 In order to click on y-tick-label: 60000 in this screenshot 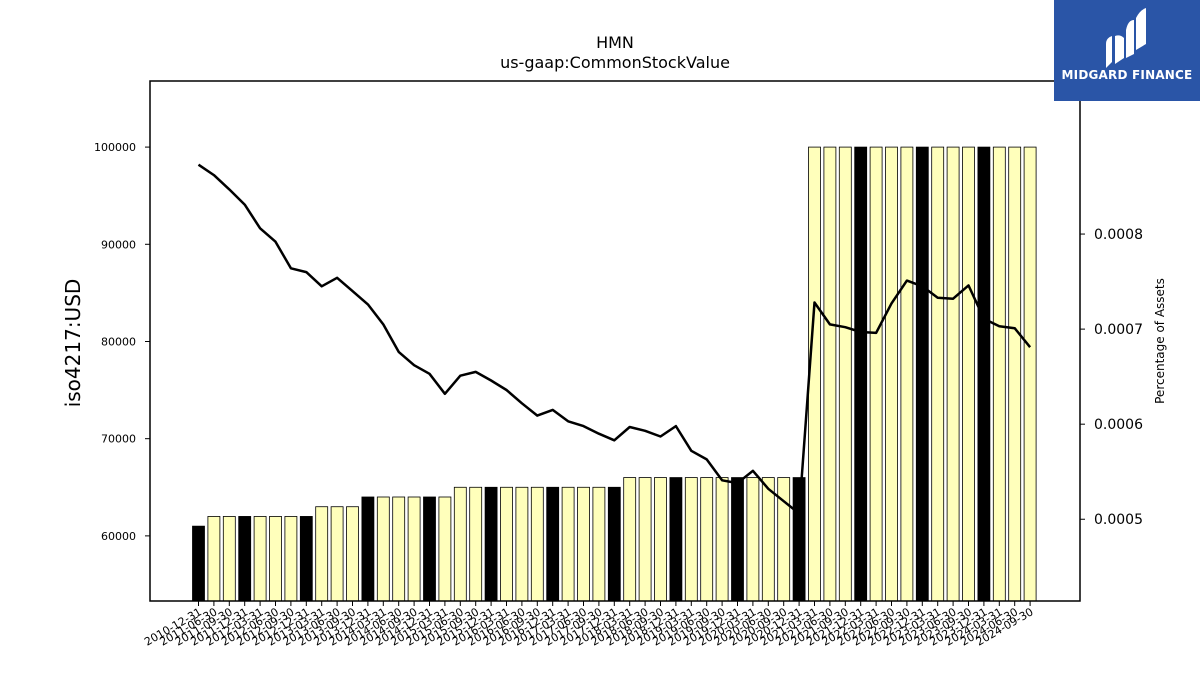, I will do `click(118, 536)`.